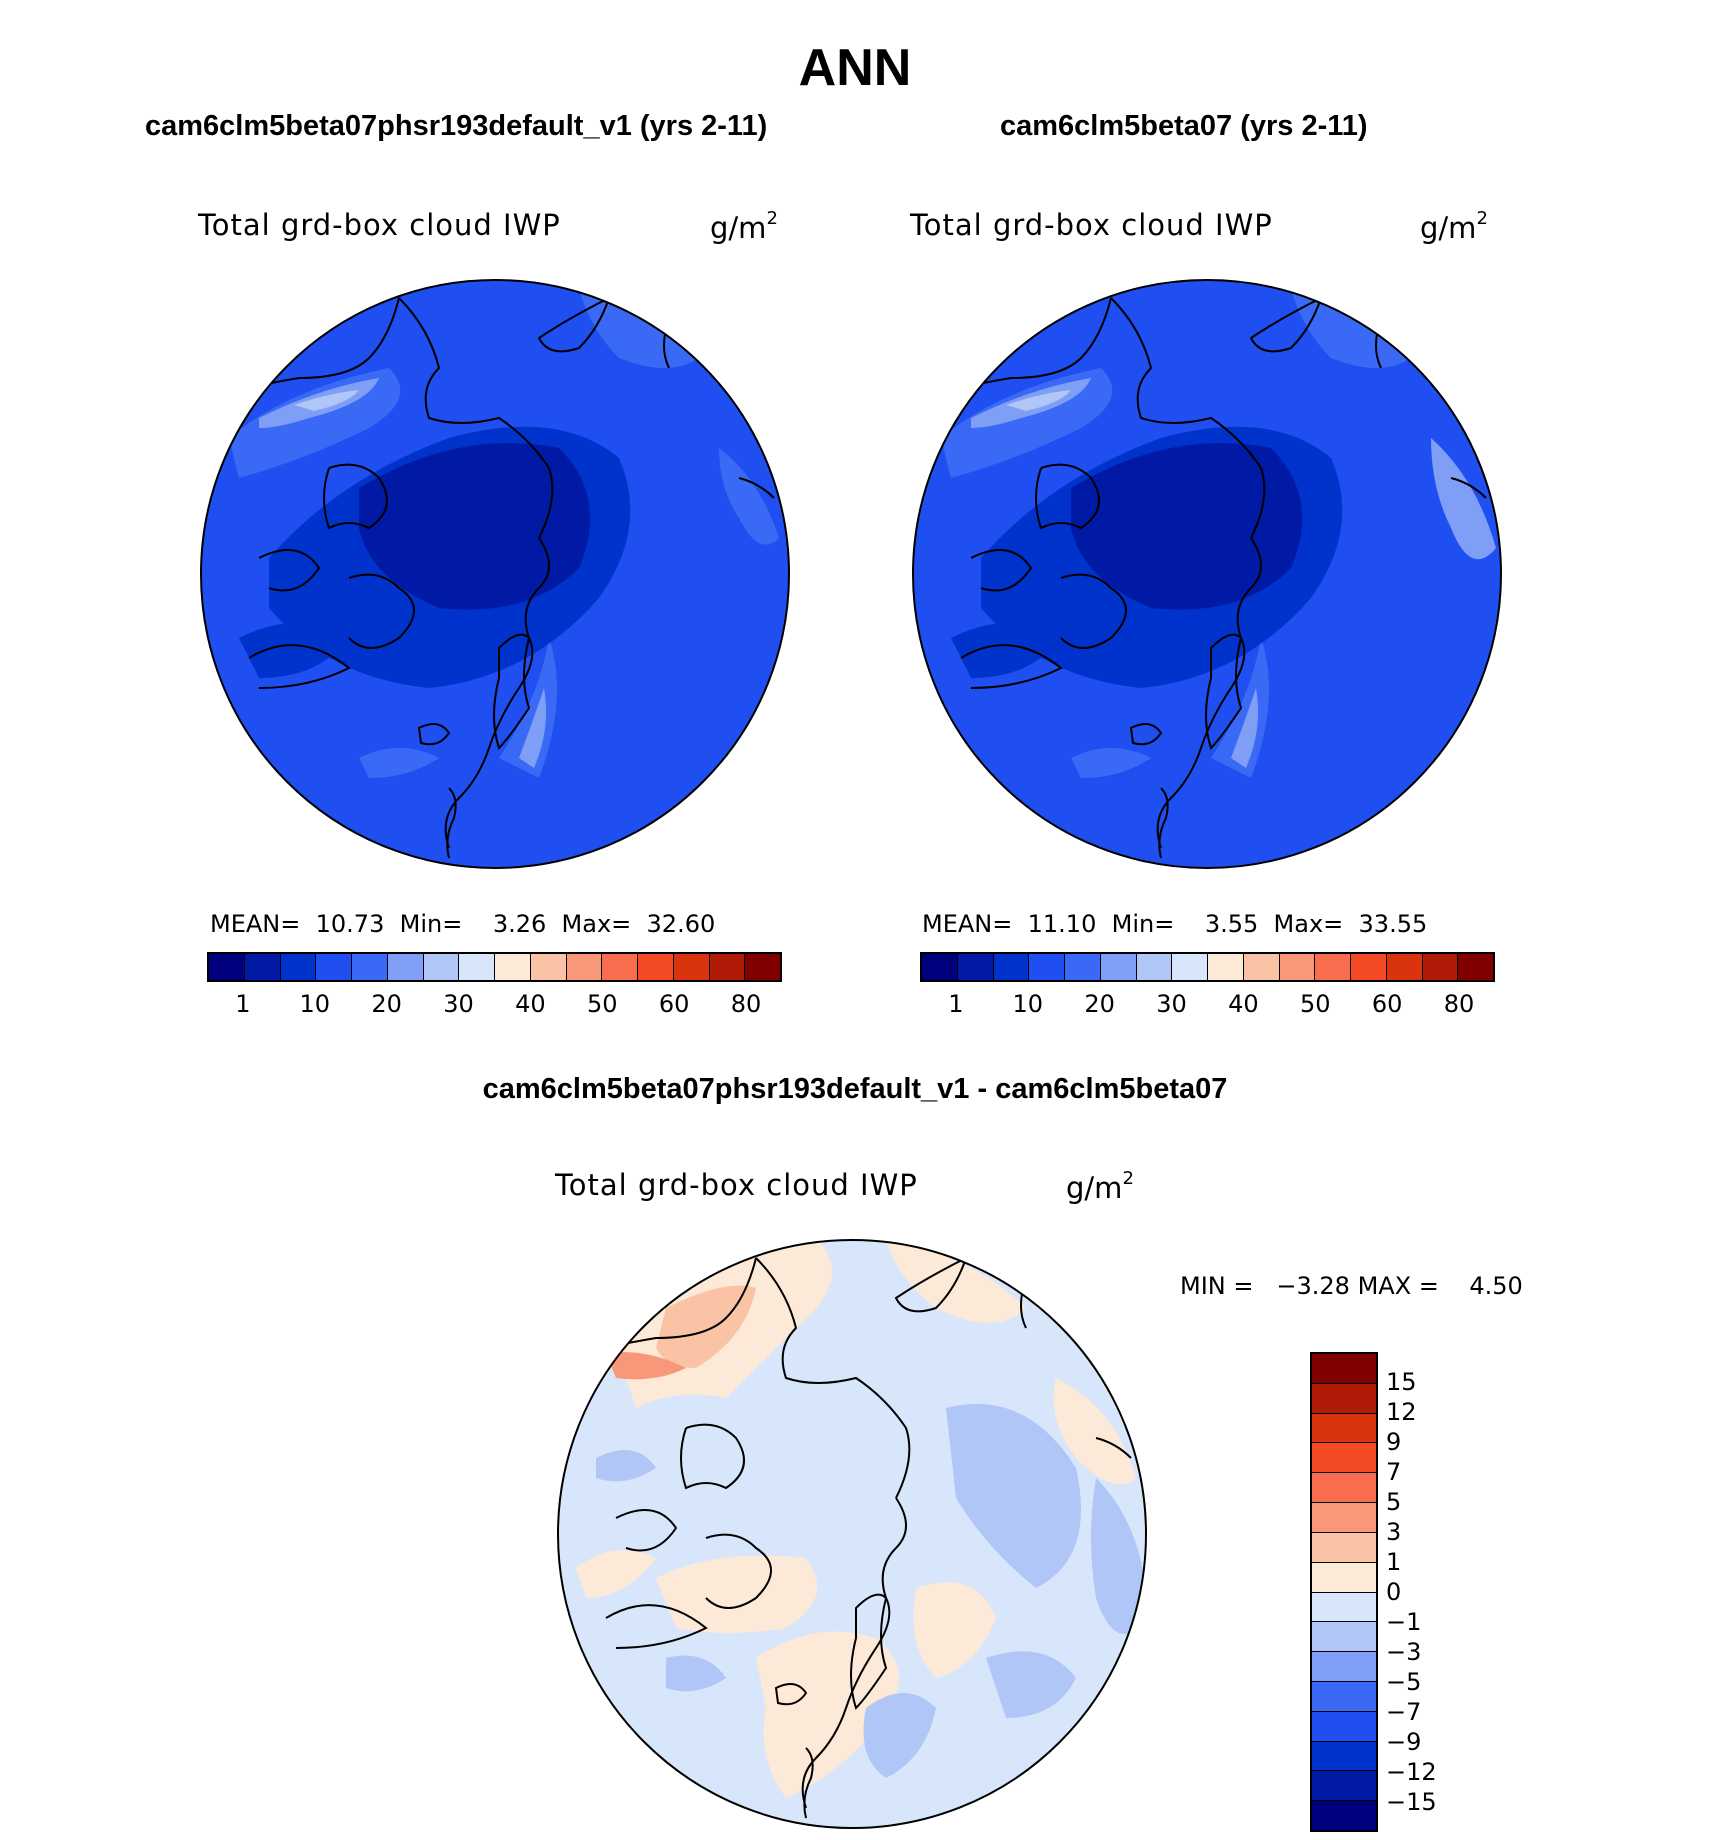 The image size is (1710, 1840). What do you see at coordinates (1411, 1802) in the screenshot?
I see `diff-colorbar-tick-label: −15` at bounding box center [1411, 1802].